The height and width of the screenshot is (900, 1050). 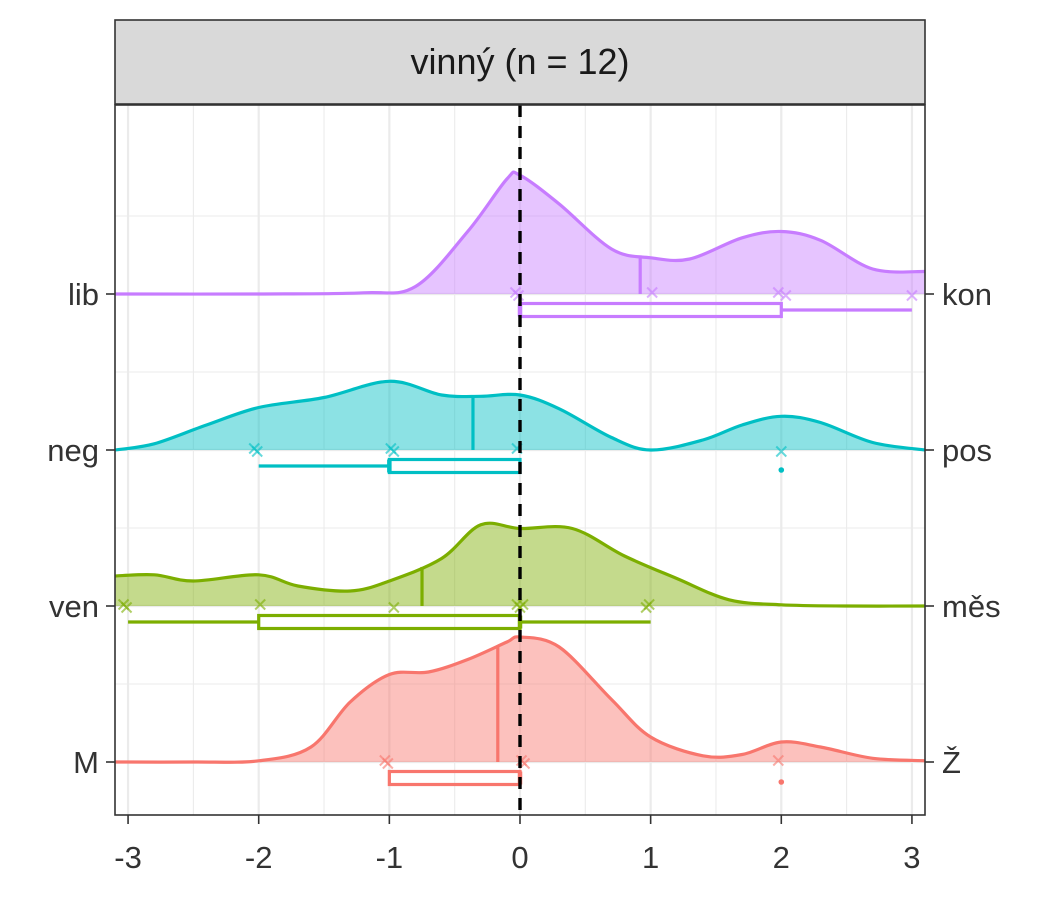 What do you see at coordinates (971, 606) in the screenshot?
I see `y-label-right: měs` at bounding box center [971, 606].